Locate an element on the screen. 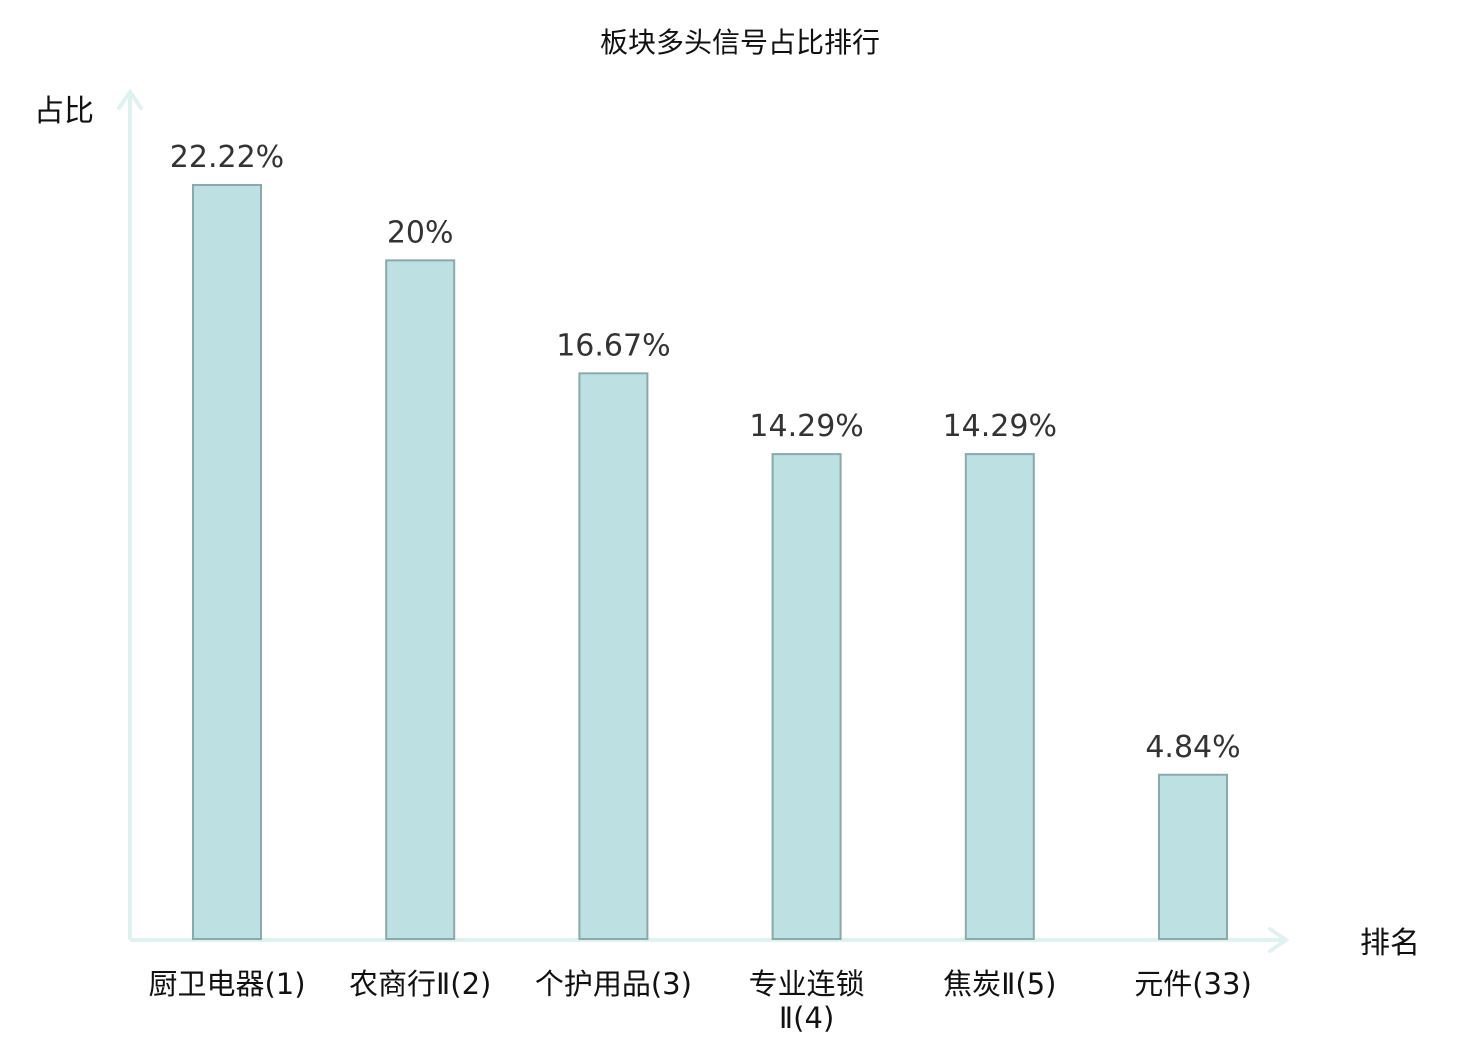  x-axis-title: 排名 is located at coordinates (1390, 943).